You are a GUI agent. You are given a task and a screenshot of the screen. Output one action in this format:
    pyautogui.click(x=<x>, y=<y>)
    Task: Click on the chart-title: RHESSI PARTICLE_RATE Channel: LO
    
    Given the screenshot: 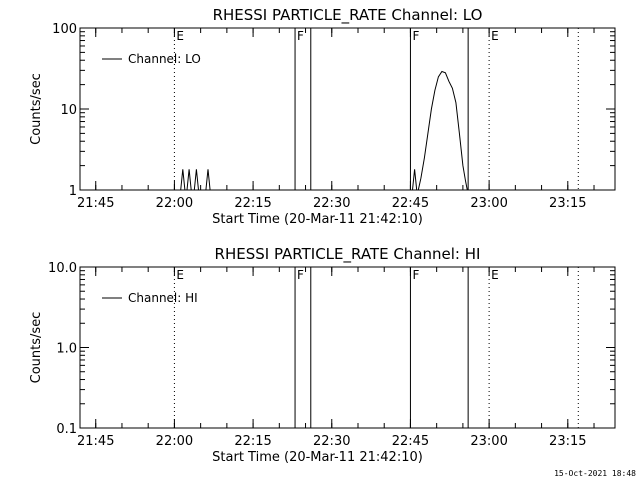 What is the action you would take?
    pyautogui.click(x=348, y=15)
    